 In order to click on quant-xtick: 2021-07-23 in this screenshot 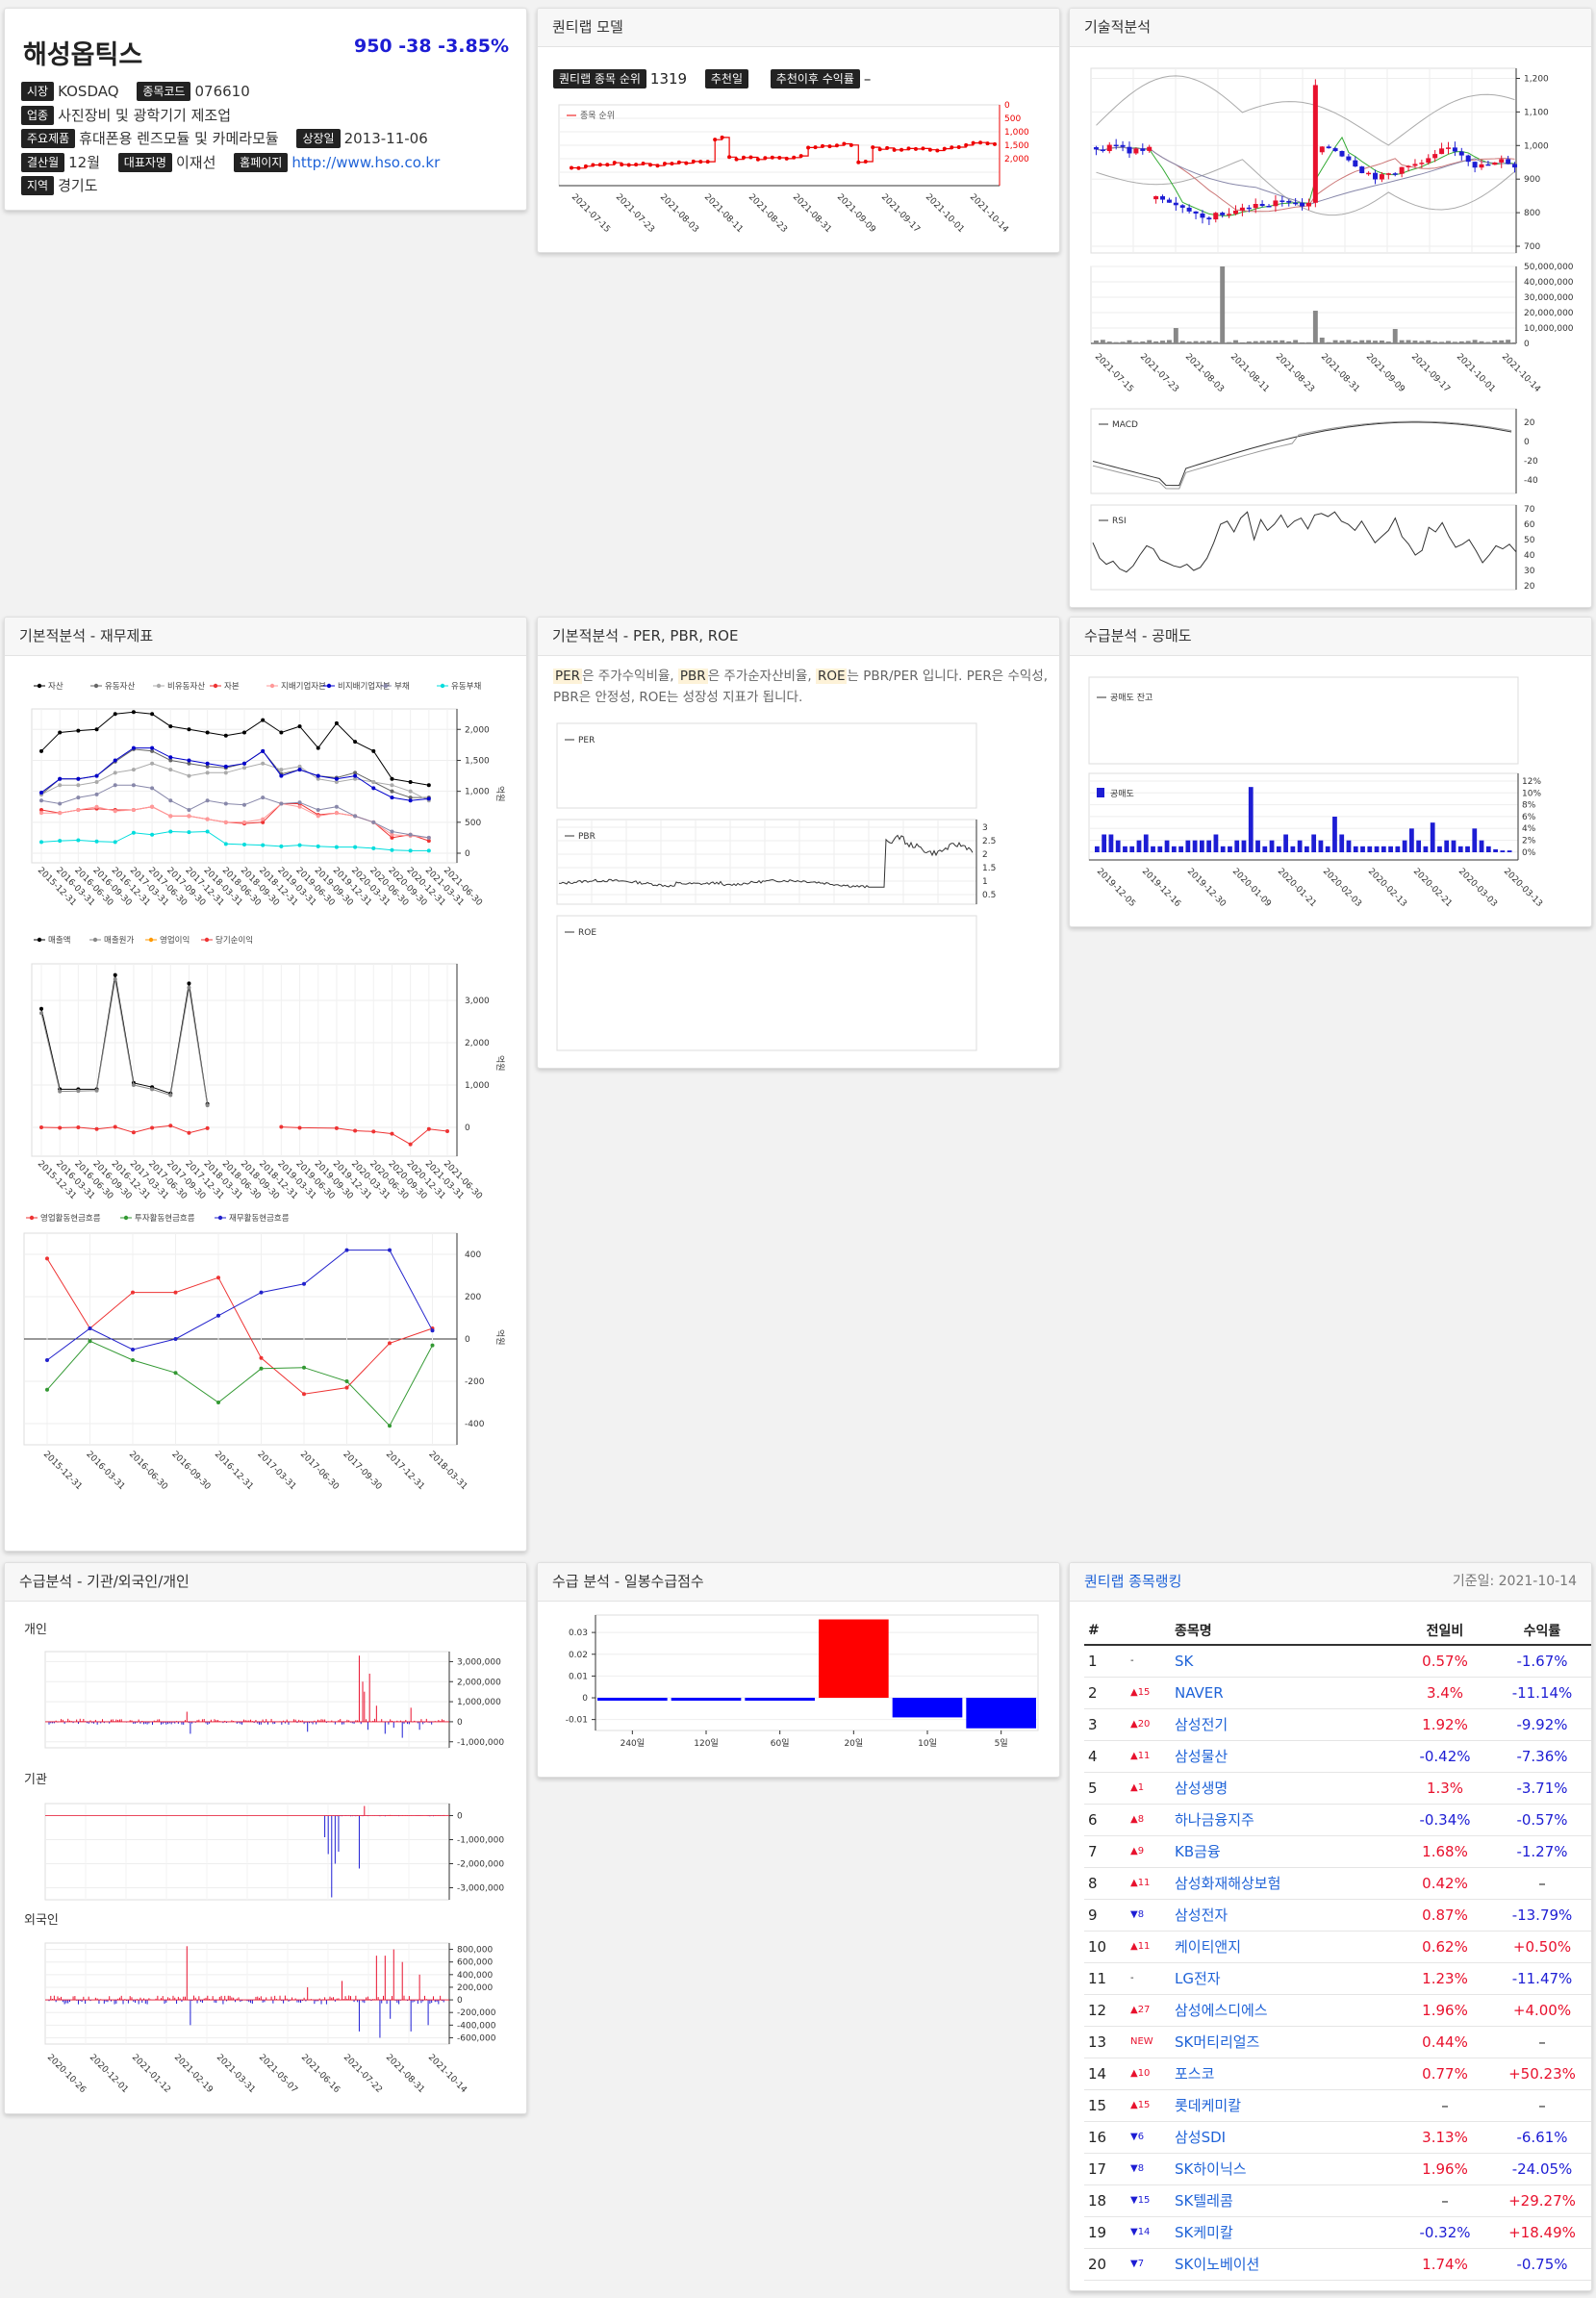, I will do `click(635, 213)`.